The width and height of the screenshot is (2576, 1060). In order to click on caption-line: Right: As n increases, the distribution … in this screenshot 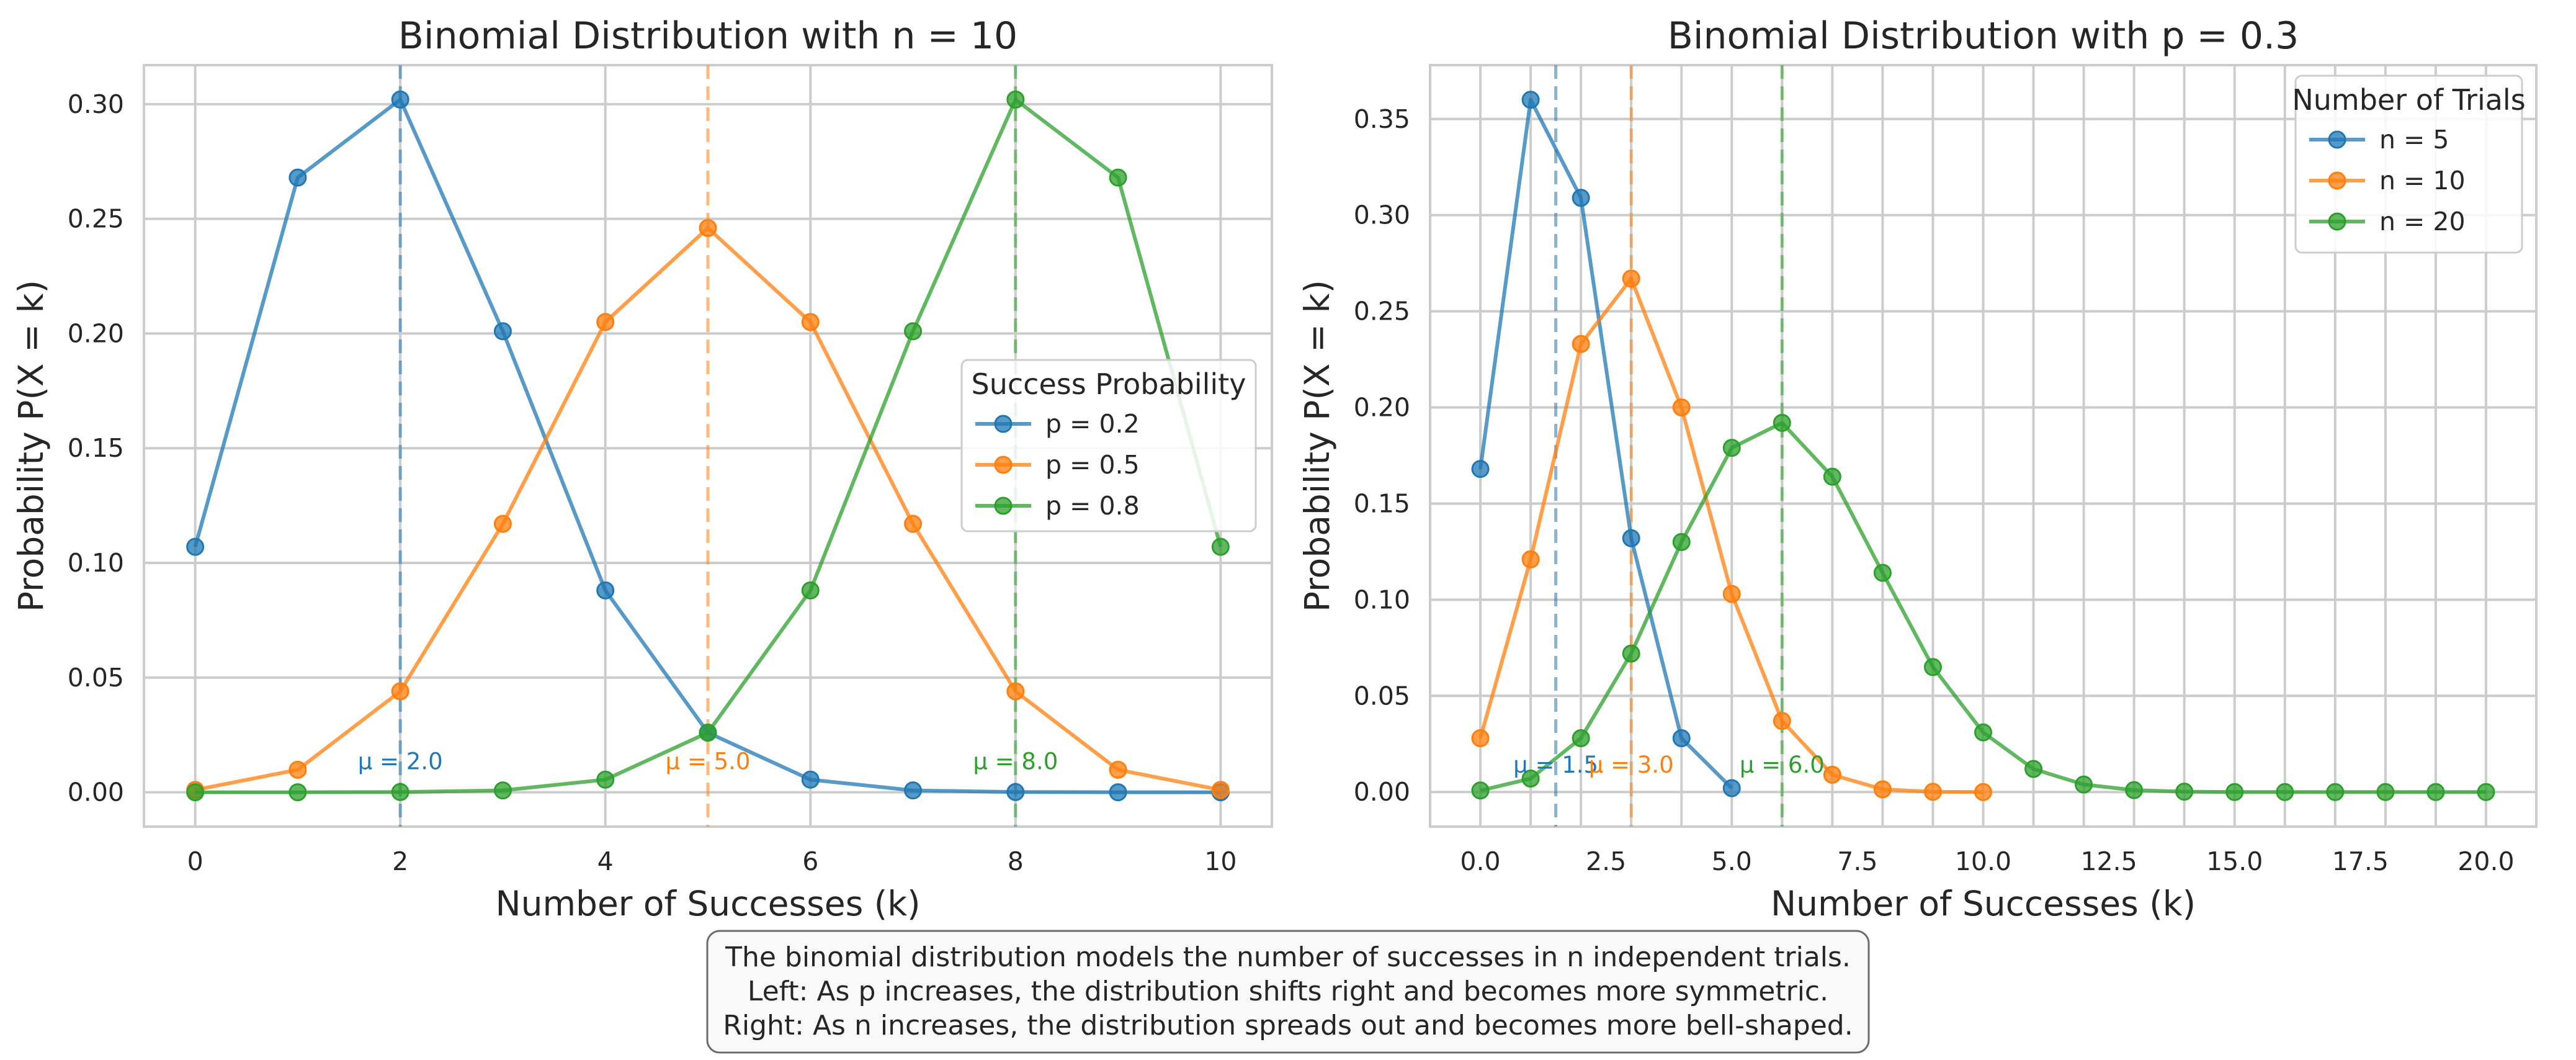, I will do `click(1288, 1026)`.